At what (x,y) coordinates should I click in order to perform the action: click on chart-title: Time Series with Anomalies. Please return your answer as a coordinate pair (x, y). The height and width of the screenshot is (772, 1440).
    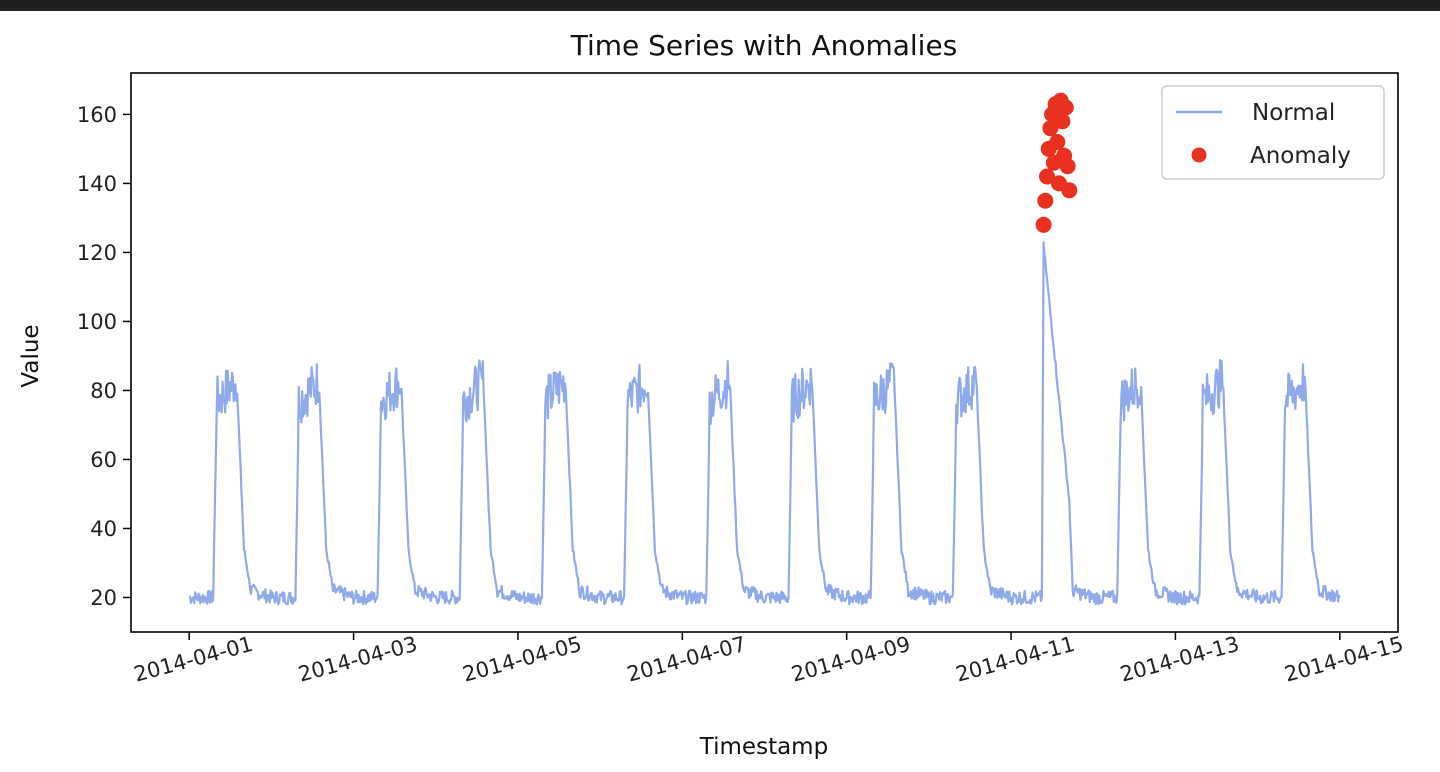
    Looking at the image, I should click on (764, 45).